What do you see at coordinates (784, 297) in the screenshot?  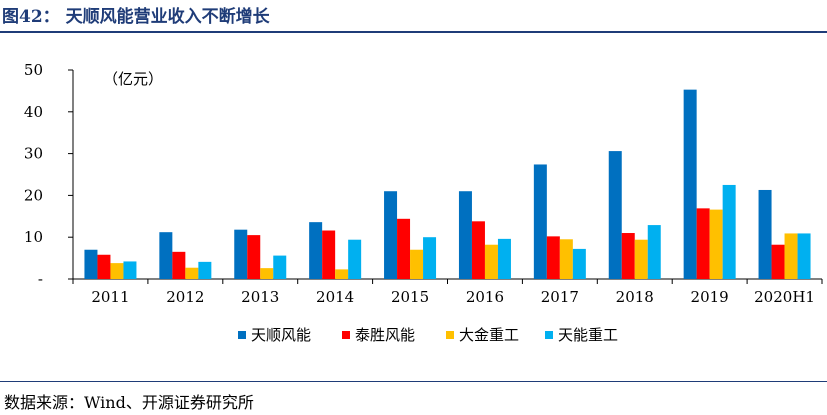 I see `x-tick-label: 2020H1` at bounding box center [784, 297].